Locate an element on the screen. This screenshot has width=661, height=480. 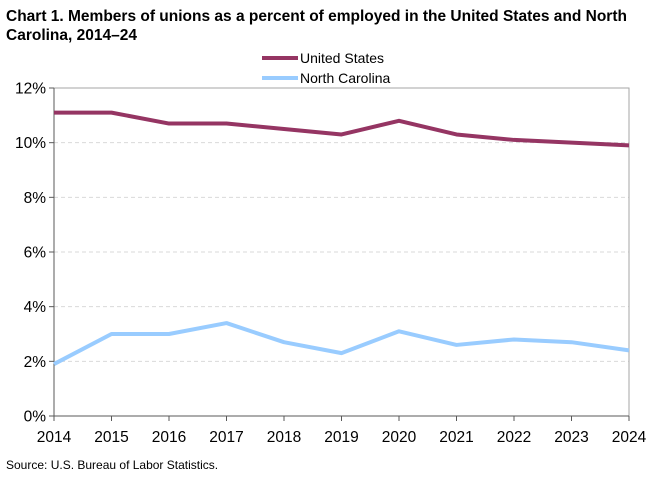
x-tick-label: 2014 is located at coordinates (54, 437).